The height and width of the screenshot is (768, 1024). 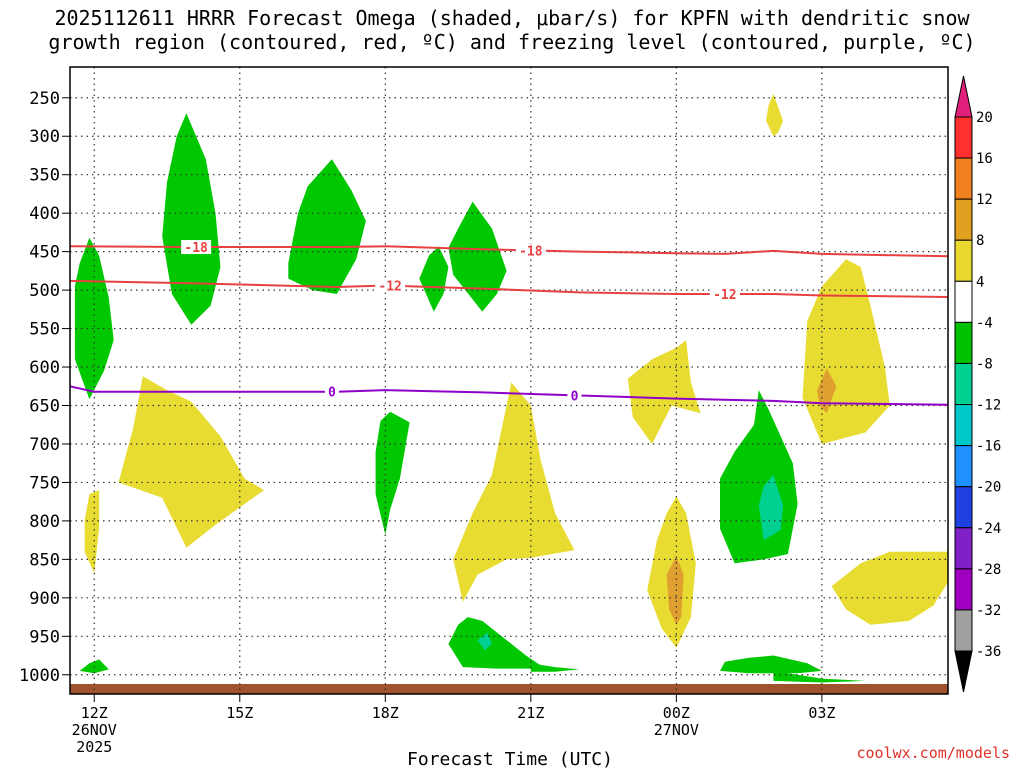 I want to click on y-tick-label: 250, so click(x=44, y=99).